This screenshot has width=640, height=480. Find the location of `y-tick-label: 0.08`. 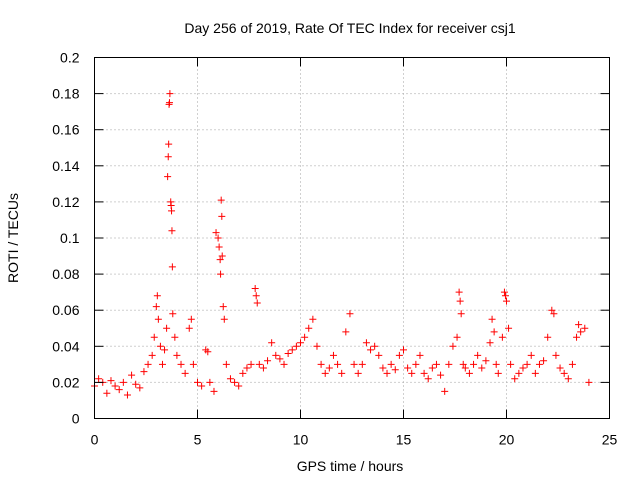

y-tick-label: 0.08 is located at coordinates (65, 274).